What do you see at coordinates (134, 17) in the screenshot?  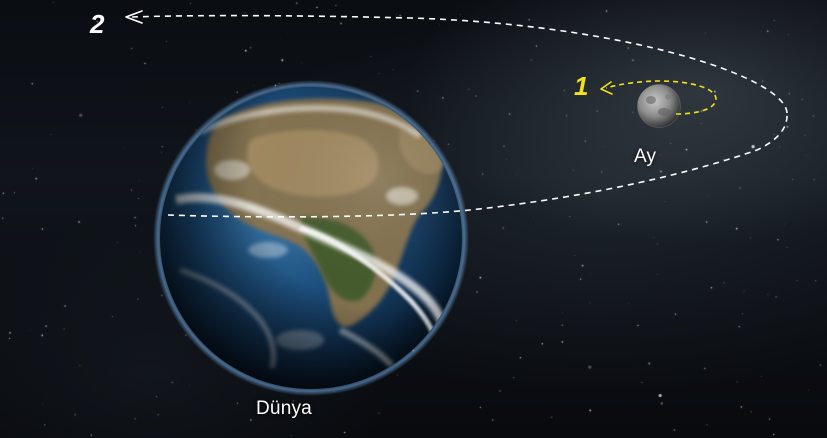 I see `large-orbit-arrowhead` at bounding box center [134, 17].